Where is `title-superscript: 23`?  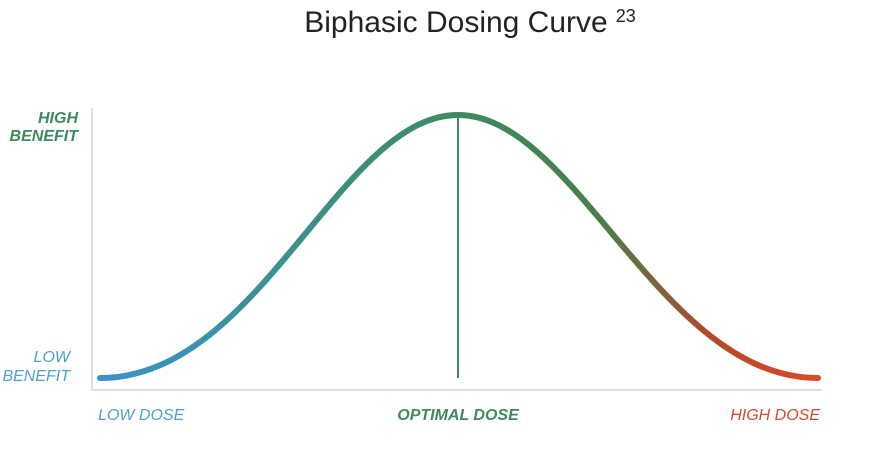 title-superscript: 23 is located at coordinates (626, 16).